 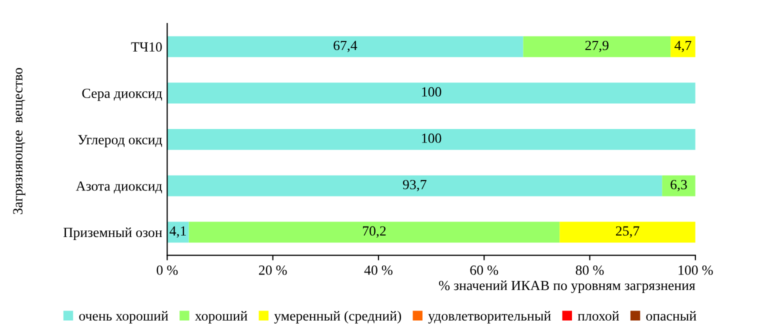 I want to click on y-tick-label: ТЧ10, so click(x=146, y=47).